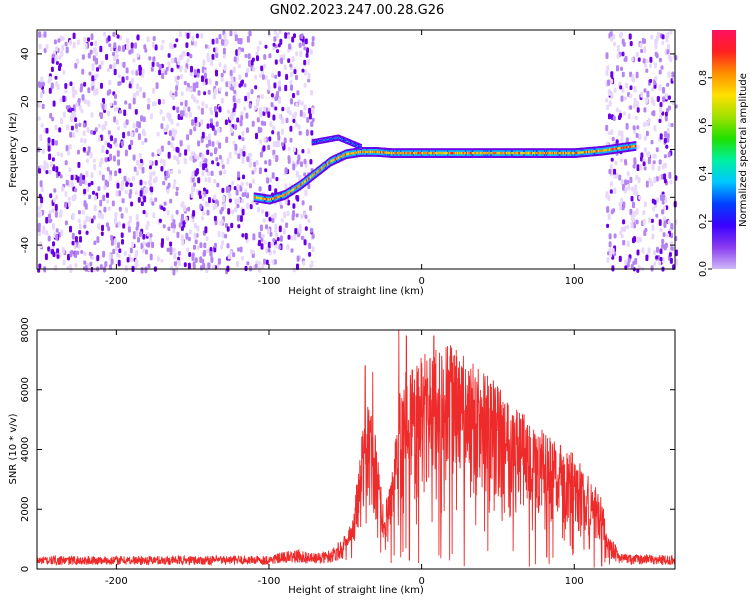 Image resolution: width=750 pixels, height=600 pixels. Describe the element at coordinates (13, 448) in the screenshot. I see `snr-y-axis-label: SNR (10 * v/v)` at that location.